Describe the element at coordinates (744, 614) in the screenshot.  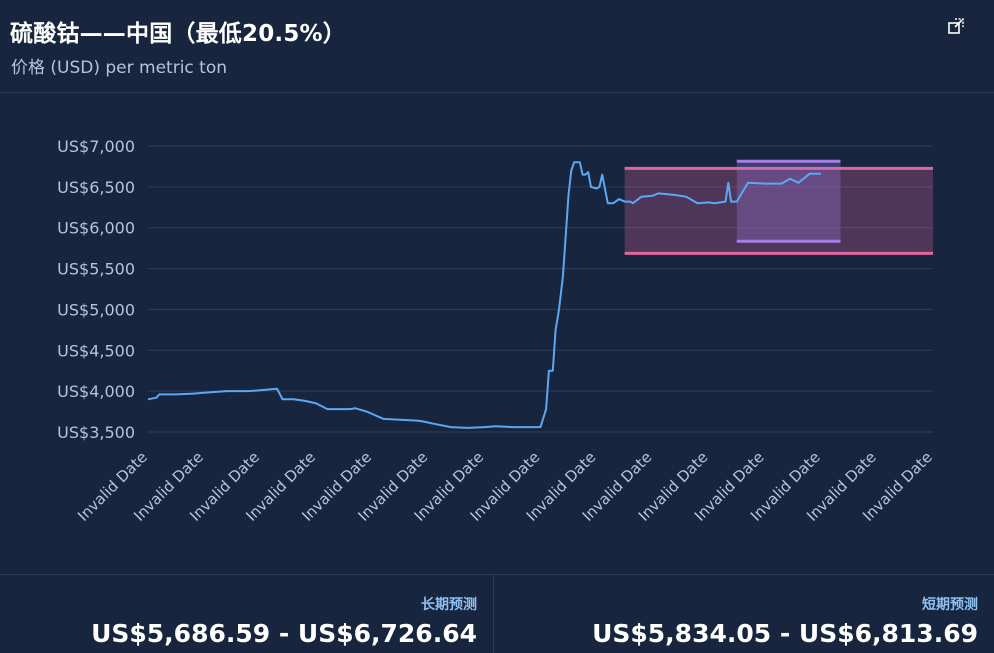
I see `short-term-forecast: 短期预测 US$5,834.05 - US$6,813.69` at that location.